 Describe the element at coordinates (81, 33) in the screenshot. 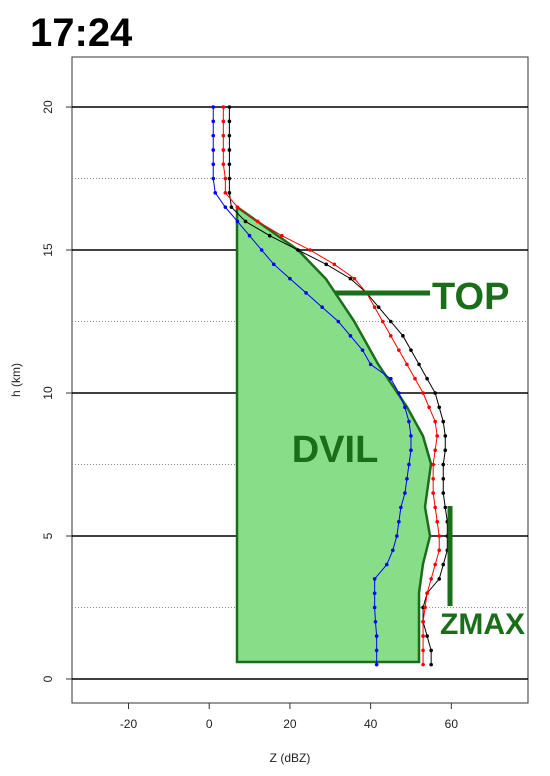

I see `chart-title: 17:24` at that location.